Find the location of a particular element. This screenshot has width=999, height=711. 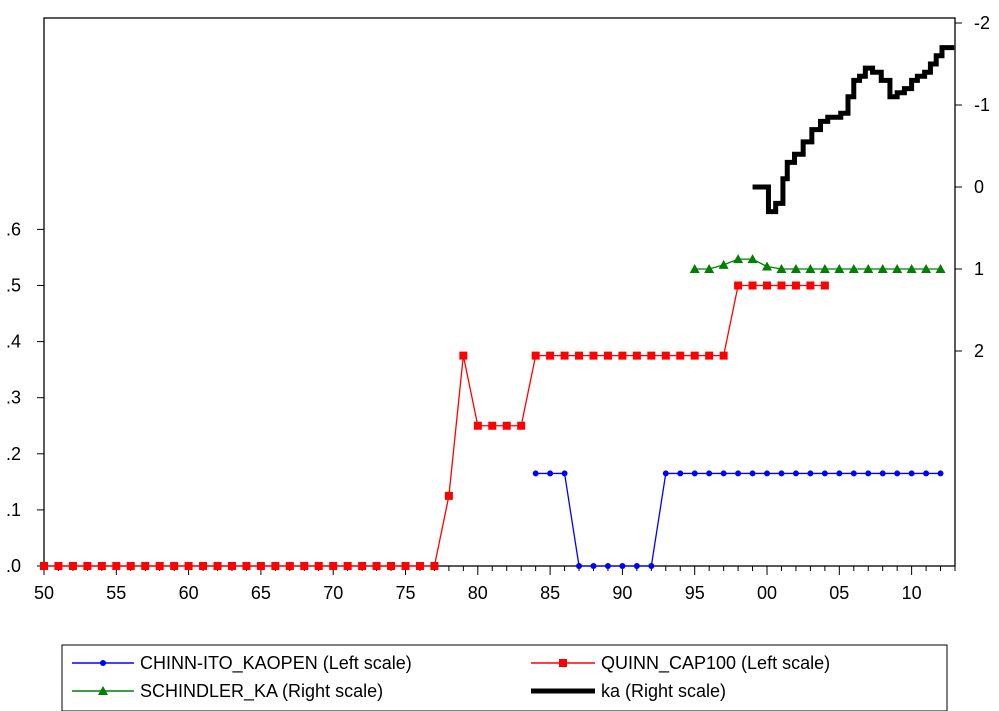

right-tick-label: 0 is located at coordinates (979, 187).